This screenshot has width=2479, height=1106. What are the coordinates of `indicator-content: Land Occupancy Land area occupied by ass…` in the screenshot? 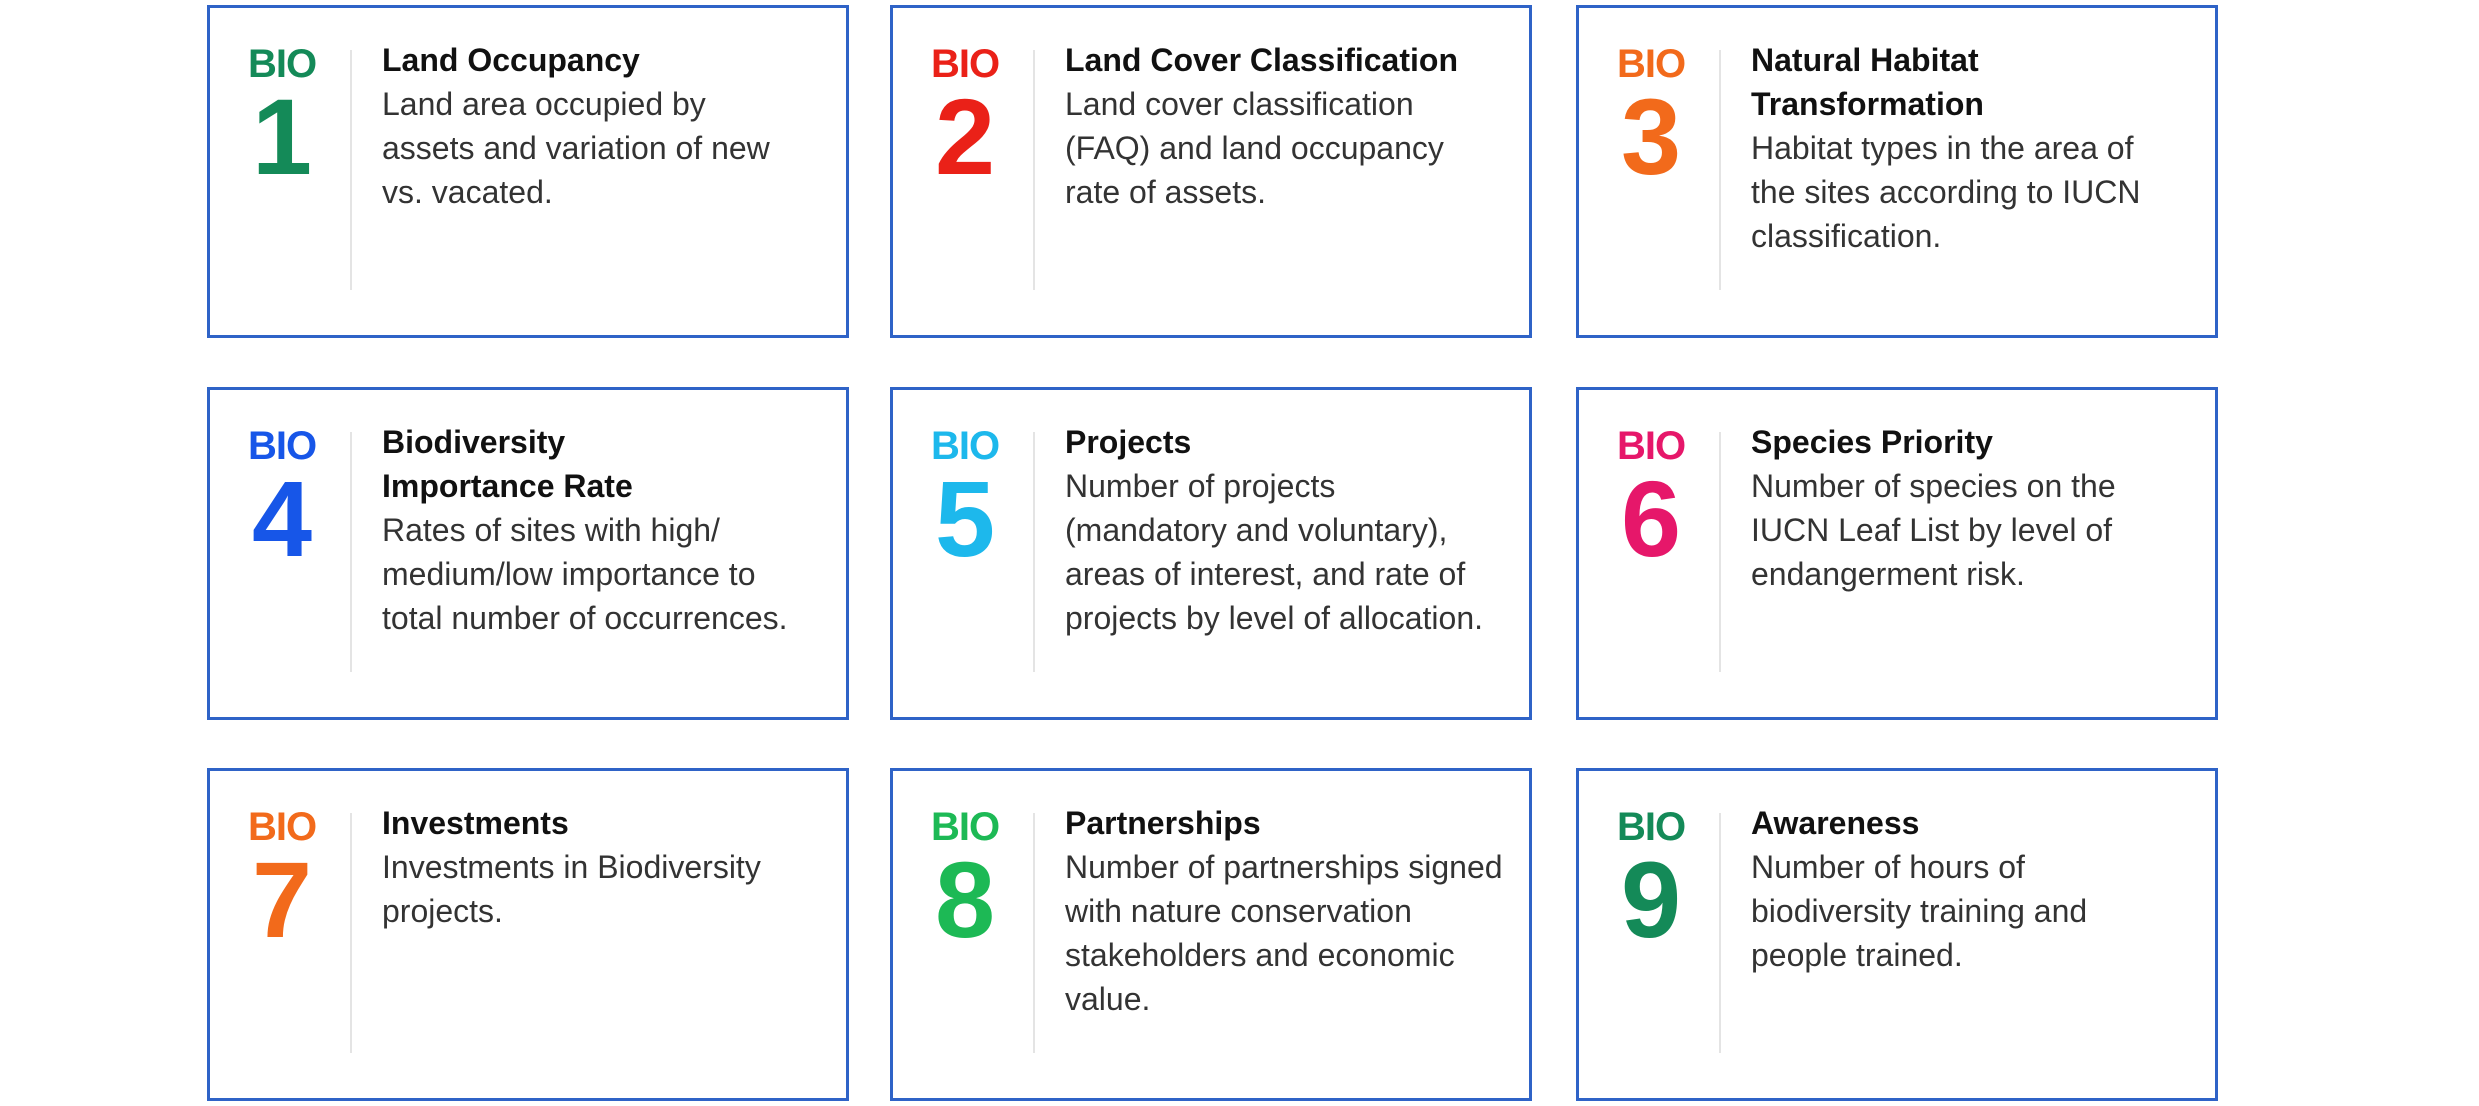 It's located at (602, 126).